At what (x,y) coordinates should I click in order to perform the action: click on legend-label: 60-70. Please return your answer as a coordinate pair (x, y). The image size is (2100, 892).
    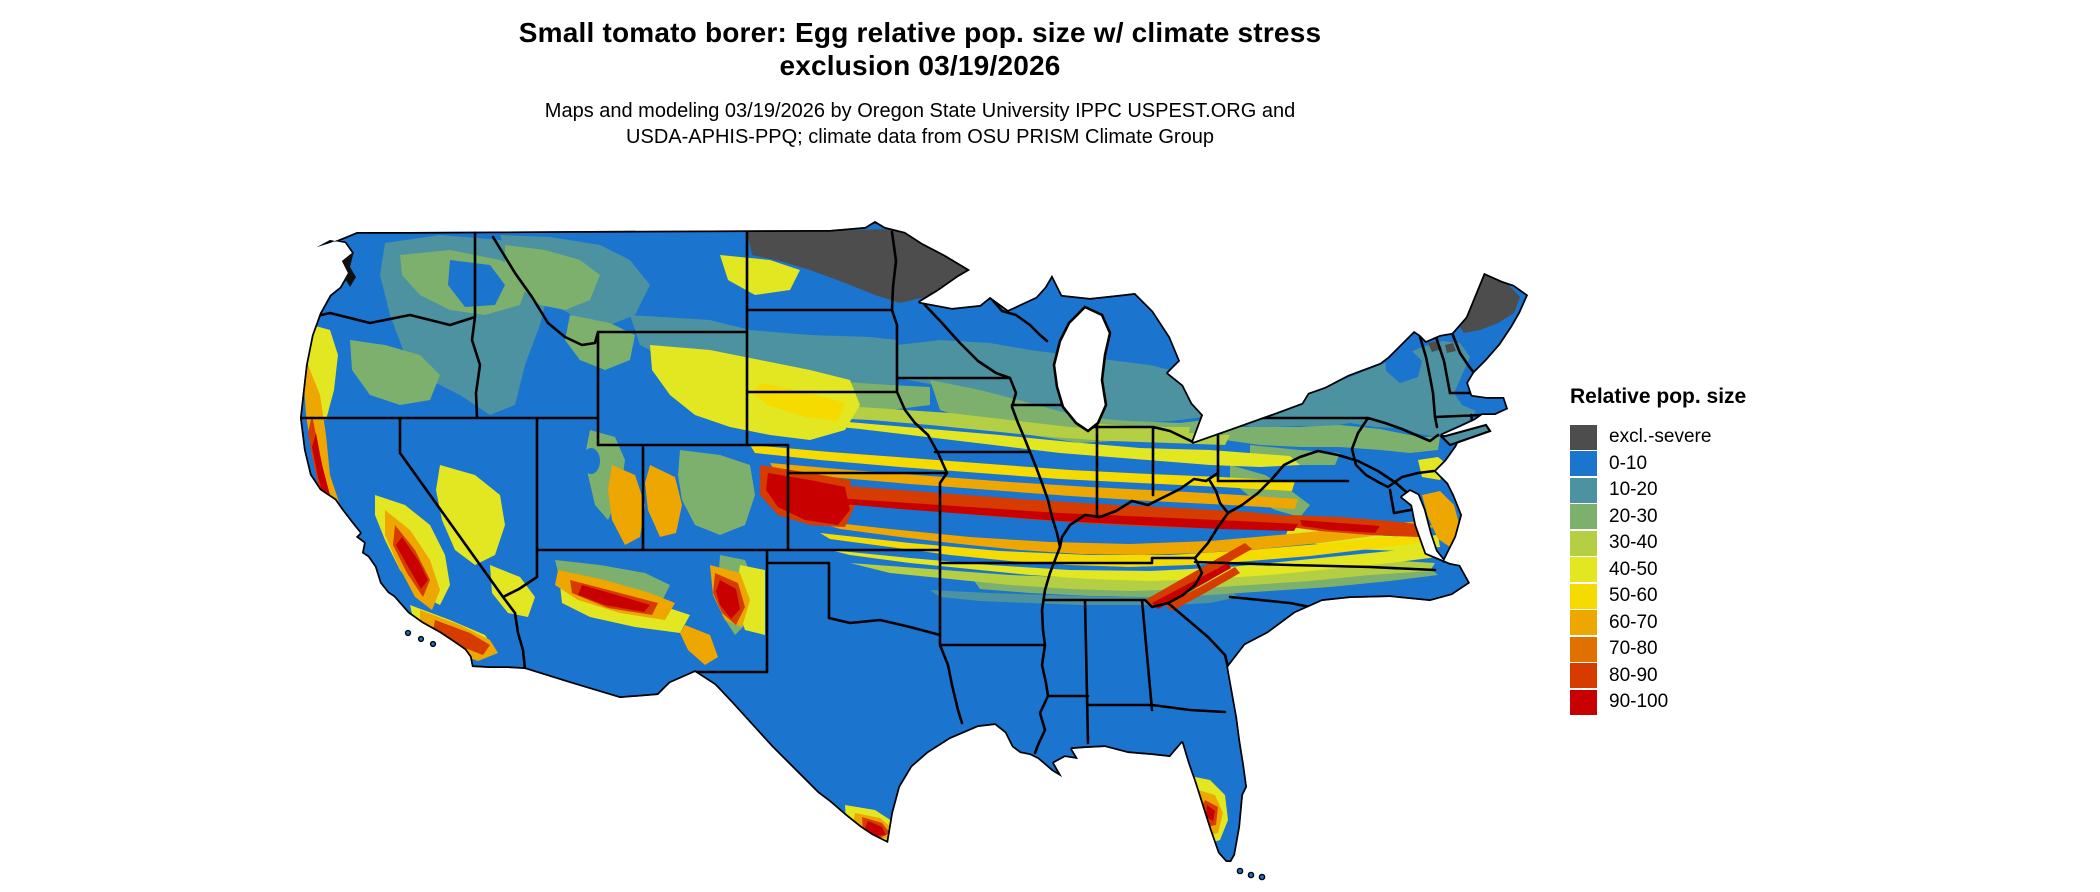
    Looking at the image, I should click on (1633, 622).